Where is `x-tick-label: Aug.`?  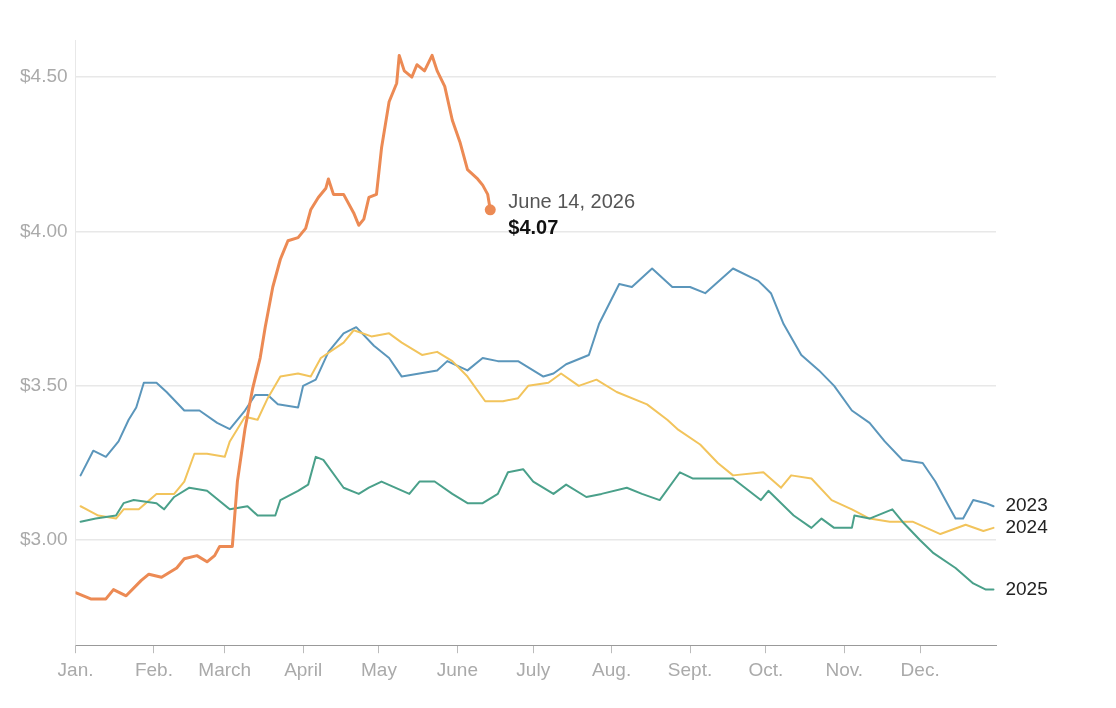
x-tick-label: Aug. is located at coordinates (612, 669).